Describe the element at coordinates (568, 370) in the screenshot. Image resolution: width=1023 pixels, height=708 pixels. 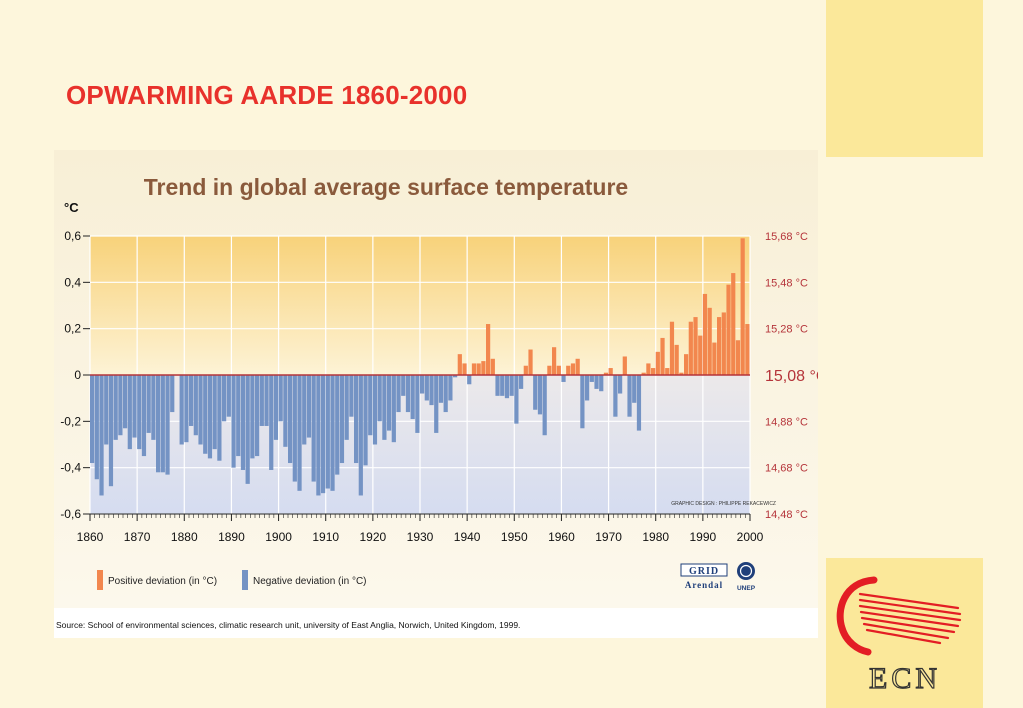
I see `bar-1961` at that location.